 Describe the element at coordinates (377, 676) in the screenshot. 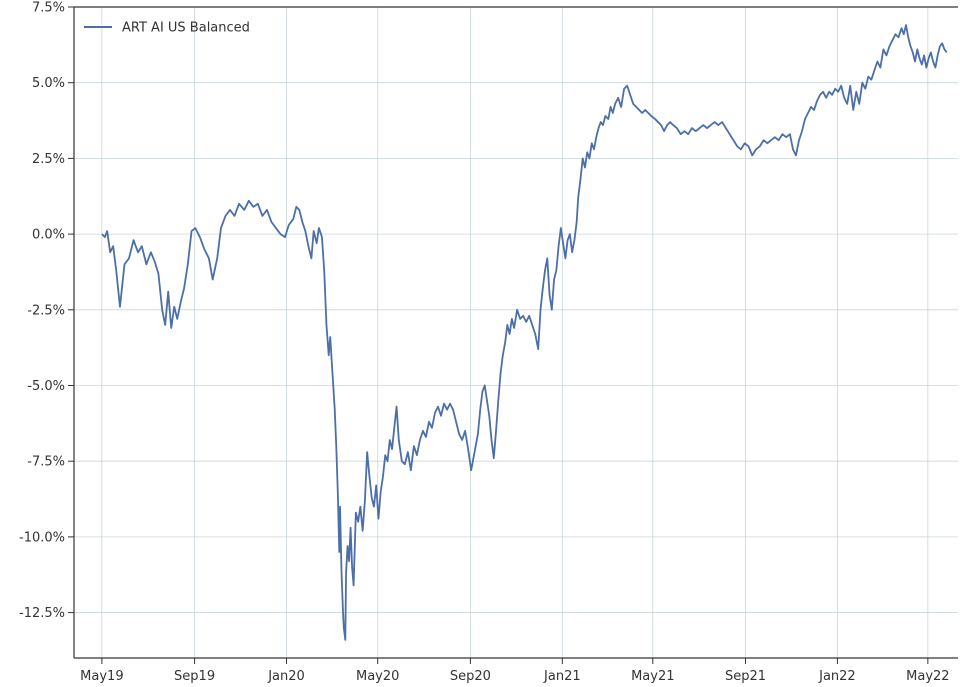

I see `x-tick-label: May20` at that location.